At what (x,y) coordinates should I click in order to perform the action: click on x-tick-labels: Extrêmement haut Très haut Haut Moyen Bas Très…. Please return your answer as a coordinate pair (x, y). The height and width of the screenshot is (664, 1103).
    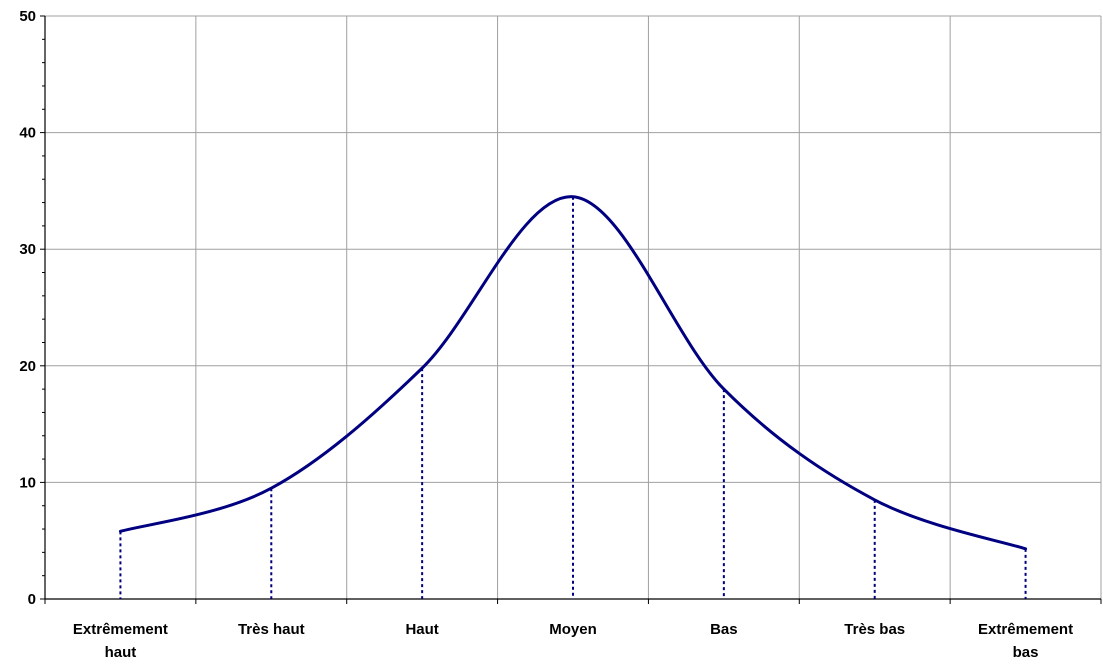
    Looking at the image, I should click on (573, 641).